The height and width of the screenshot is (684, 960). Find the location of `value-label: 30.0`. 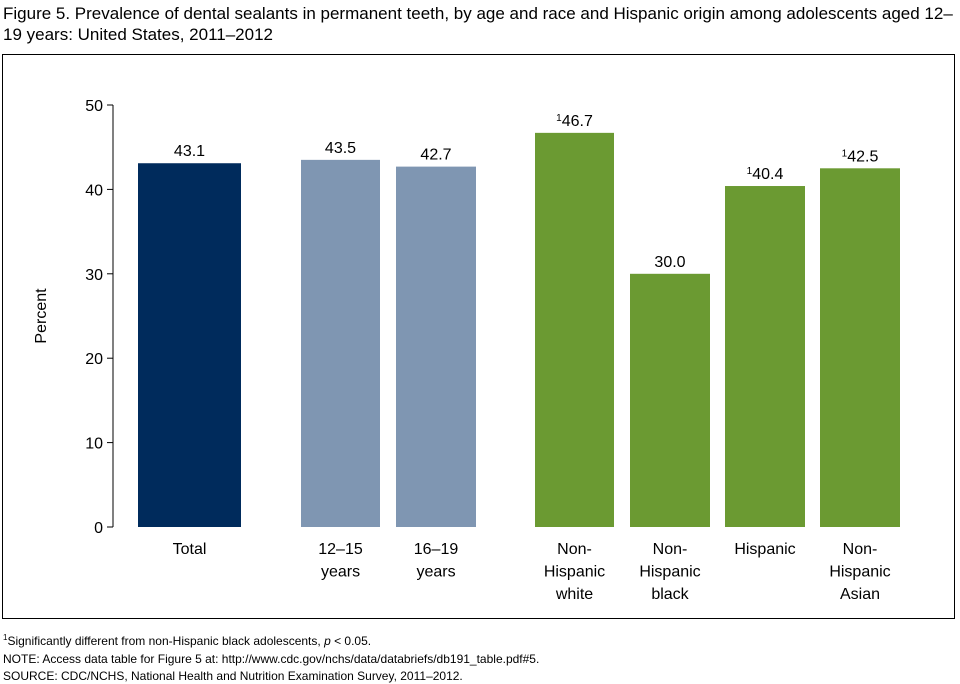

value-label: 30.0 is located at coordinates (669, 262).